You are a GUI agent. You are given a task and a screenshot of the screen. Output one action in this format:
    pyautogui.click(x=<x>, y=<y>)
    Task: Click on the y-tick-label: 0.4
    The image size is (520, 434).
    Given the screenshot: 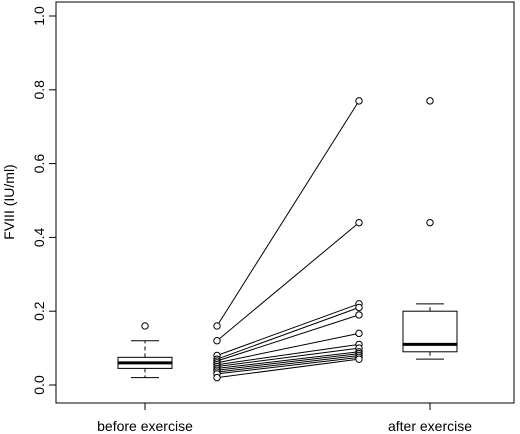 What is the action you would take?
    pyautogui.click(x=39, y=237)
    